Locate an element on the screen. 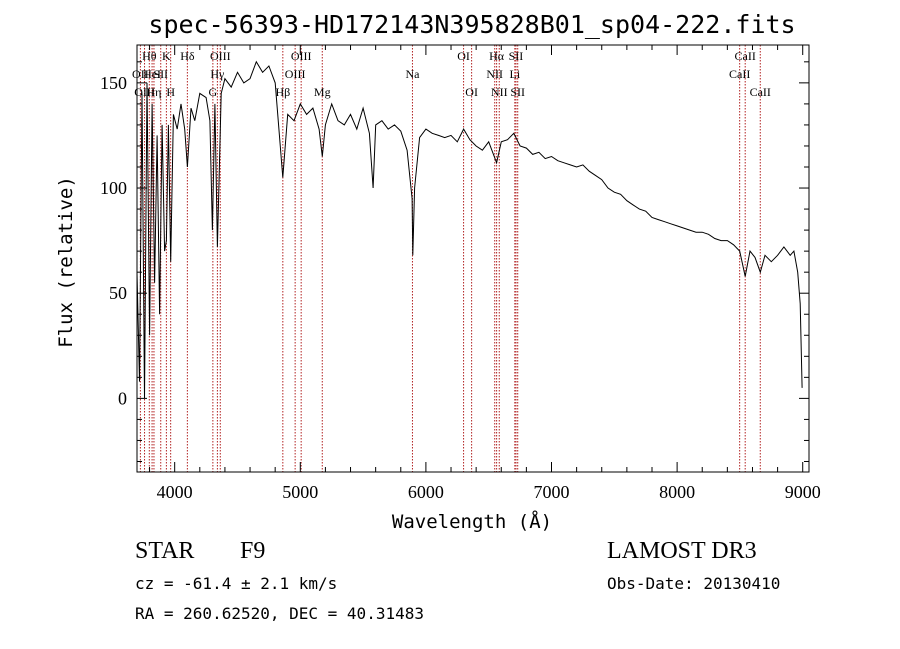 The width and height of the screenshot is (900, 649). object-class: STAR is located at coordinates (165, 551).